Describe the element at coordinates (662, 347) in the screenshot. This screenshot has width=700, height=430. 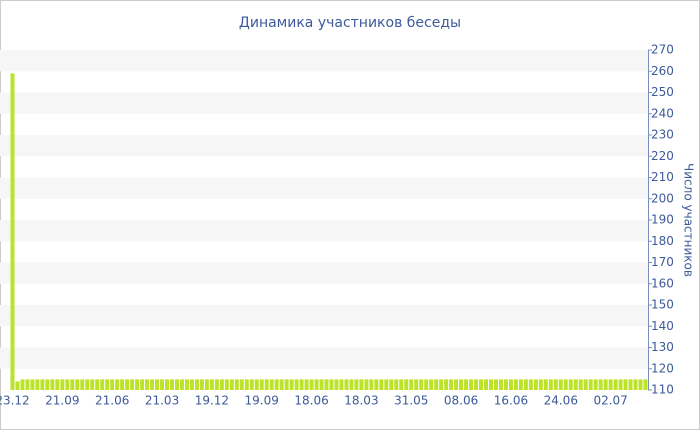
I see `y-tick-label: 130` at that location.